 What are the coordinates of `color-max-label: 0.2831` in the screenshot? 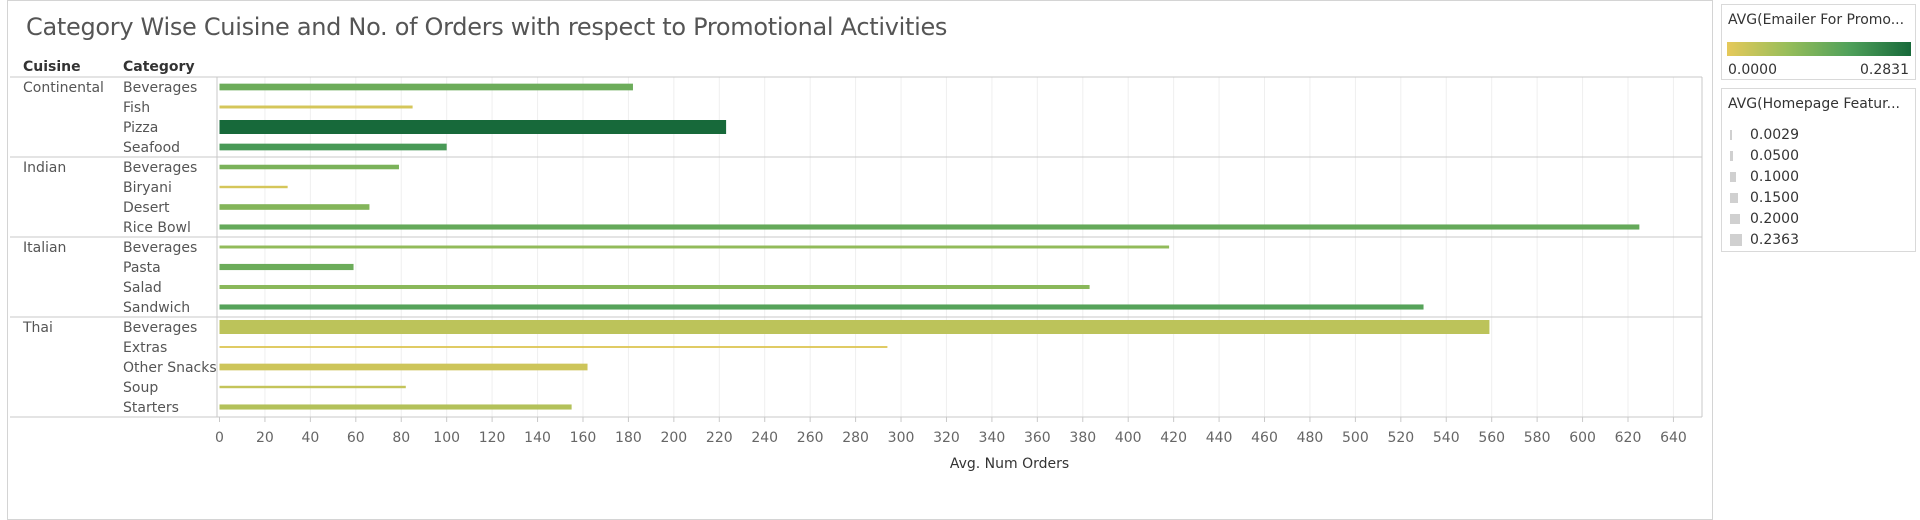 It's located at (1884, 70).